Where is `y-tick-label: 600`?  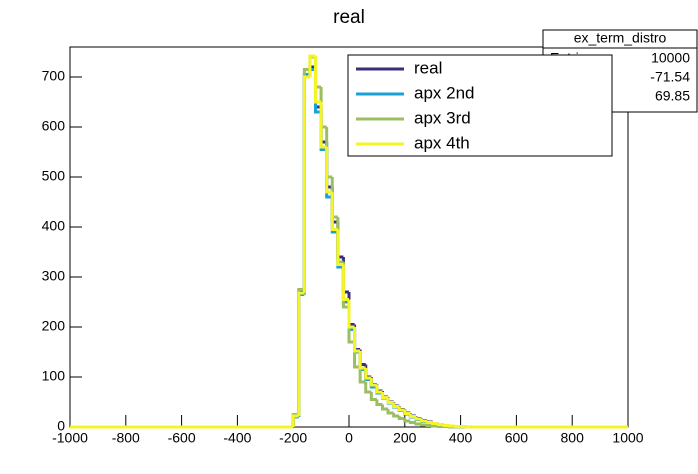
y-tick-label: 600 is located at coordinates (54, 126).